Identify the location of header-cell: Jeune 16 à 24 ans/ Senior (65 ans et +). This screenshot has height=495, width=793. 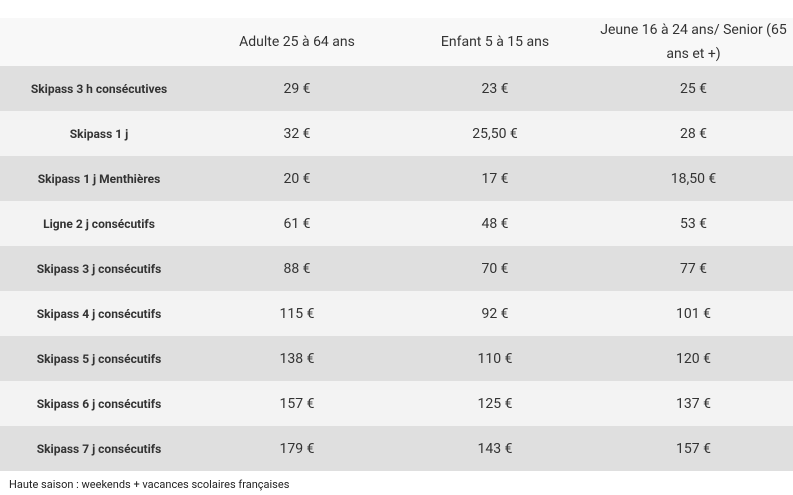
(693, 42).